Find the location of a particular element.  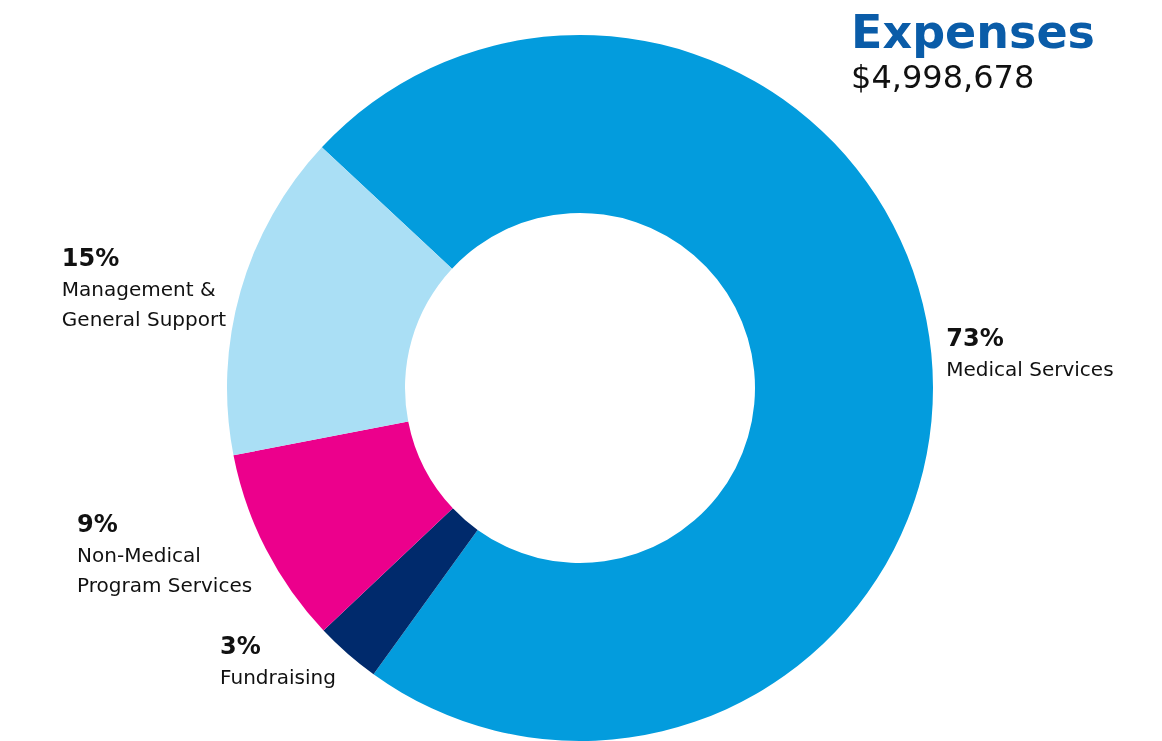

slice-label: Medical Services is located at coordinates (1030, 368).